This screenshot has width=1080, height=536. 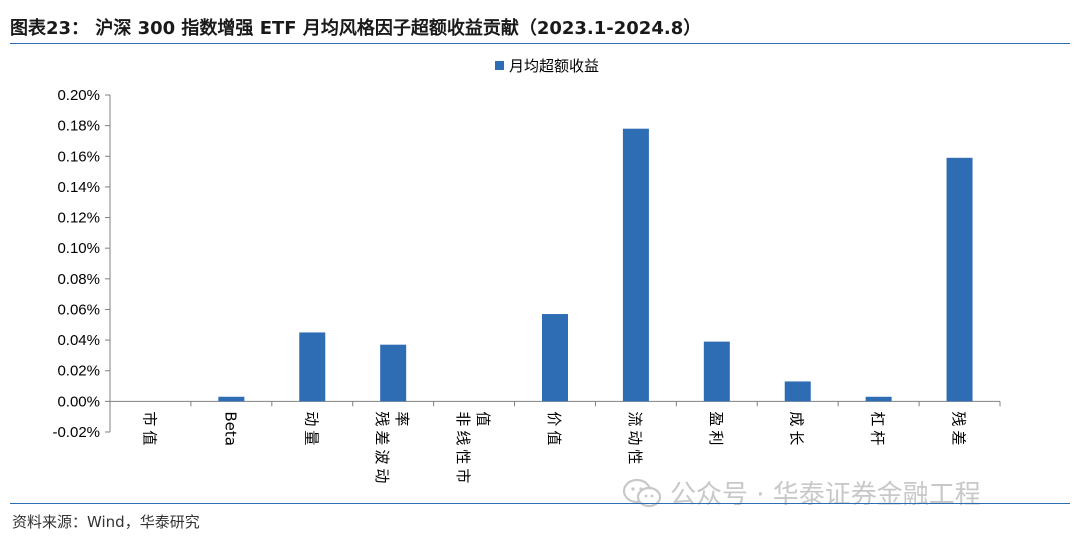 What do you see at coordinates (825, 495) in the screenshot?
I see `watermark-text: 公众号 · 华泰证券金融工程` at bounding box center [825, 495].